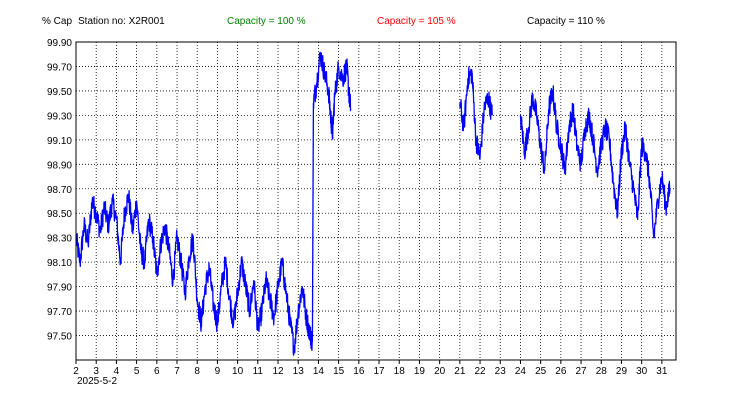  What do you see at coordinates (59, 141) in the screenshot?
I see `y-tick-label: 99.10` at bounding box center [59, 141].